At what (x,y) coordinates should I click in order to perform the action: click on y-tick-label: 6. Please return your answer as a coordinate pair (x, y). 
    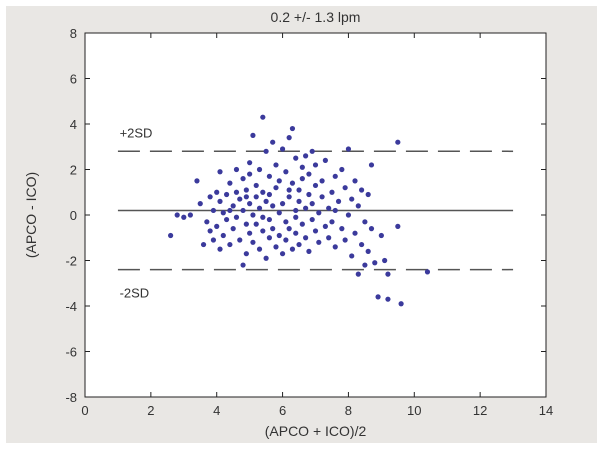
    Looking at the image, I should click on (73, 79).